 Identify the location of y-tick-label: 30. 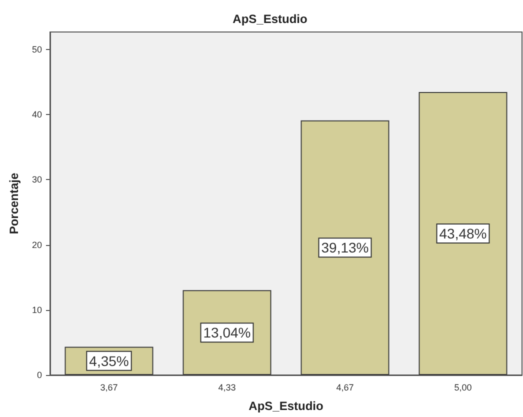
(37, 179).